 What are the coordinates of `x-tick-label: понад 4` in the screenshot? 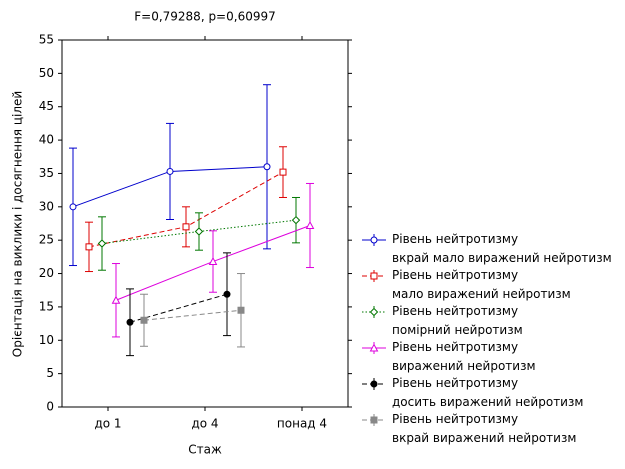 It's located at (302, 424).